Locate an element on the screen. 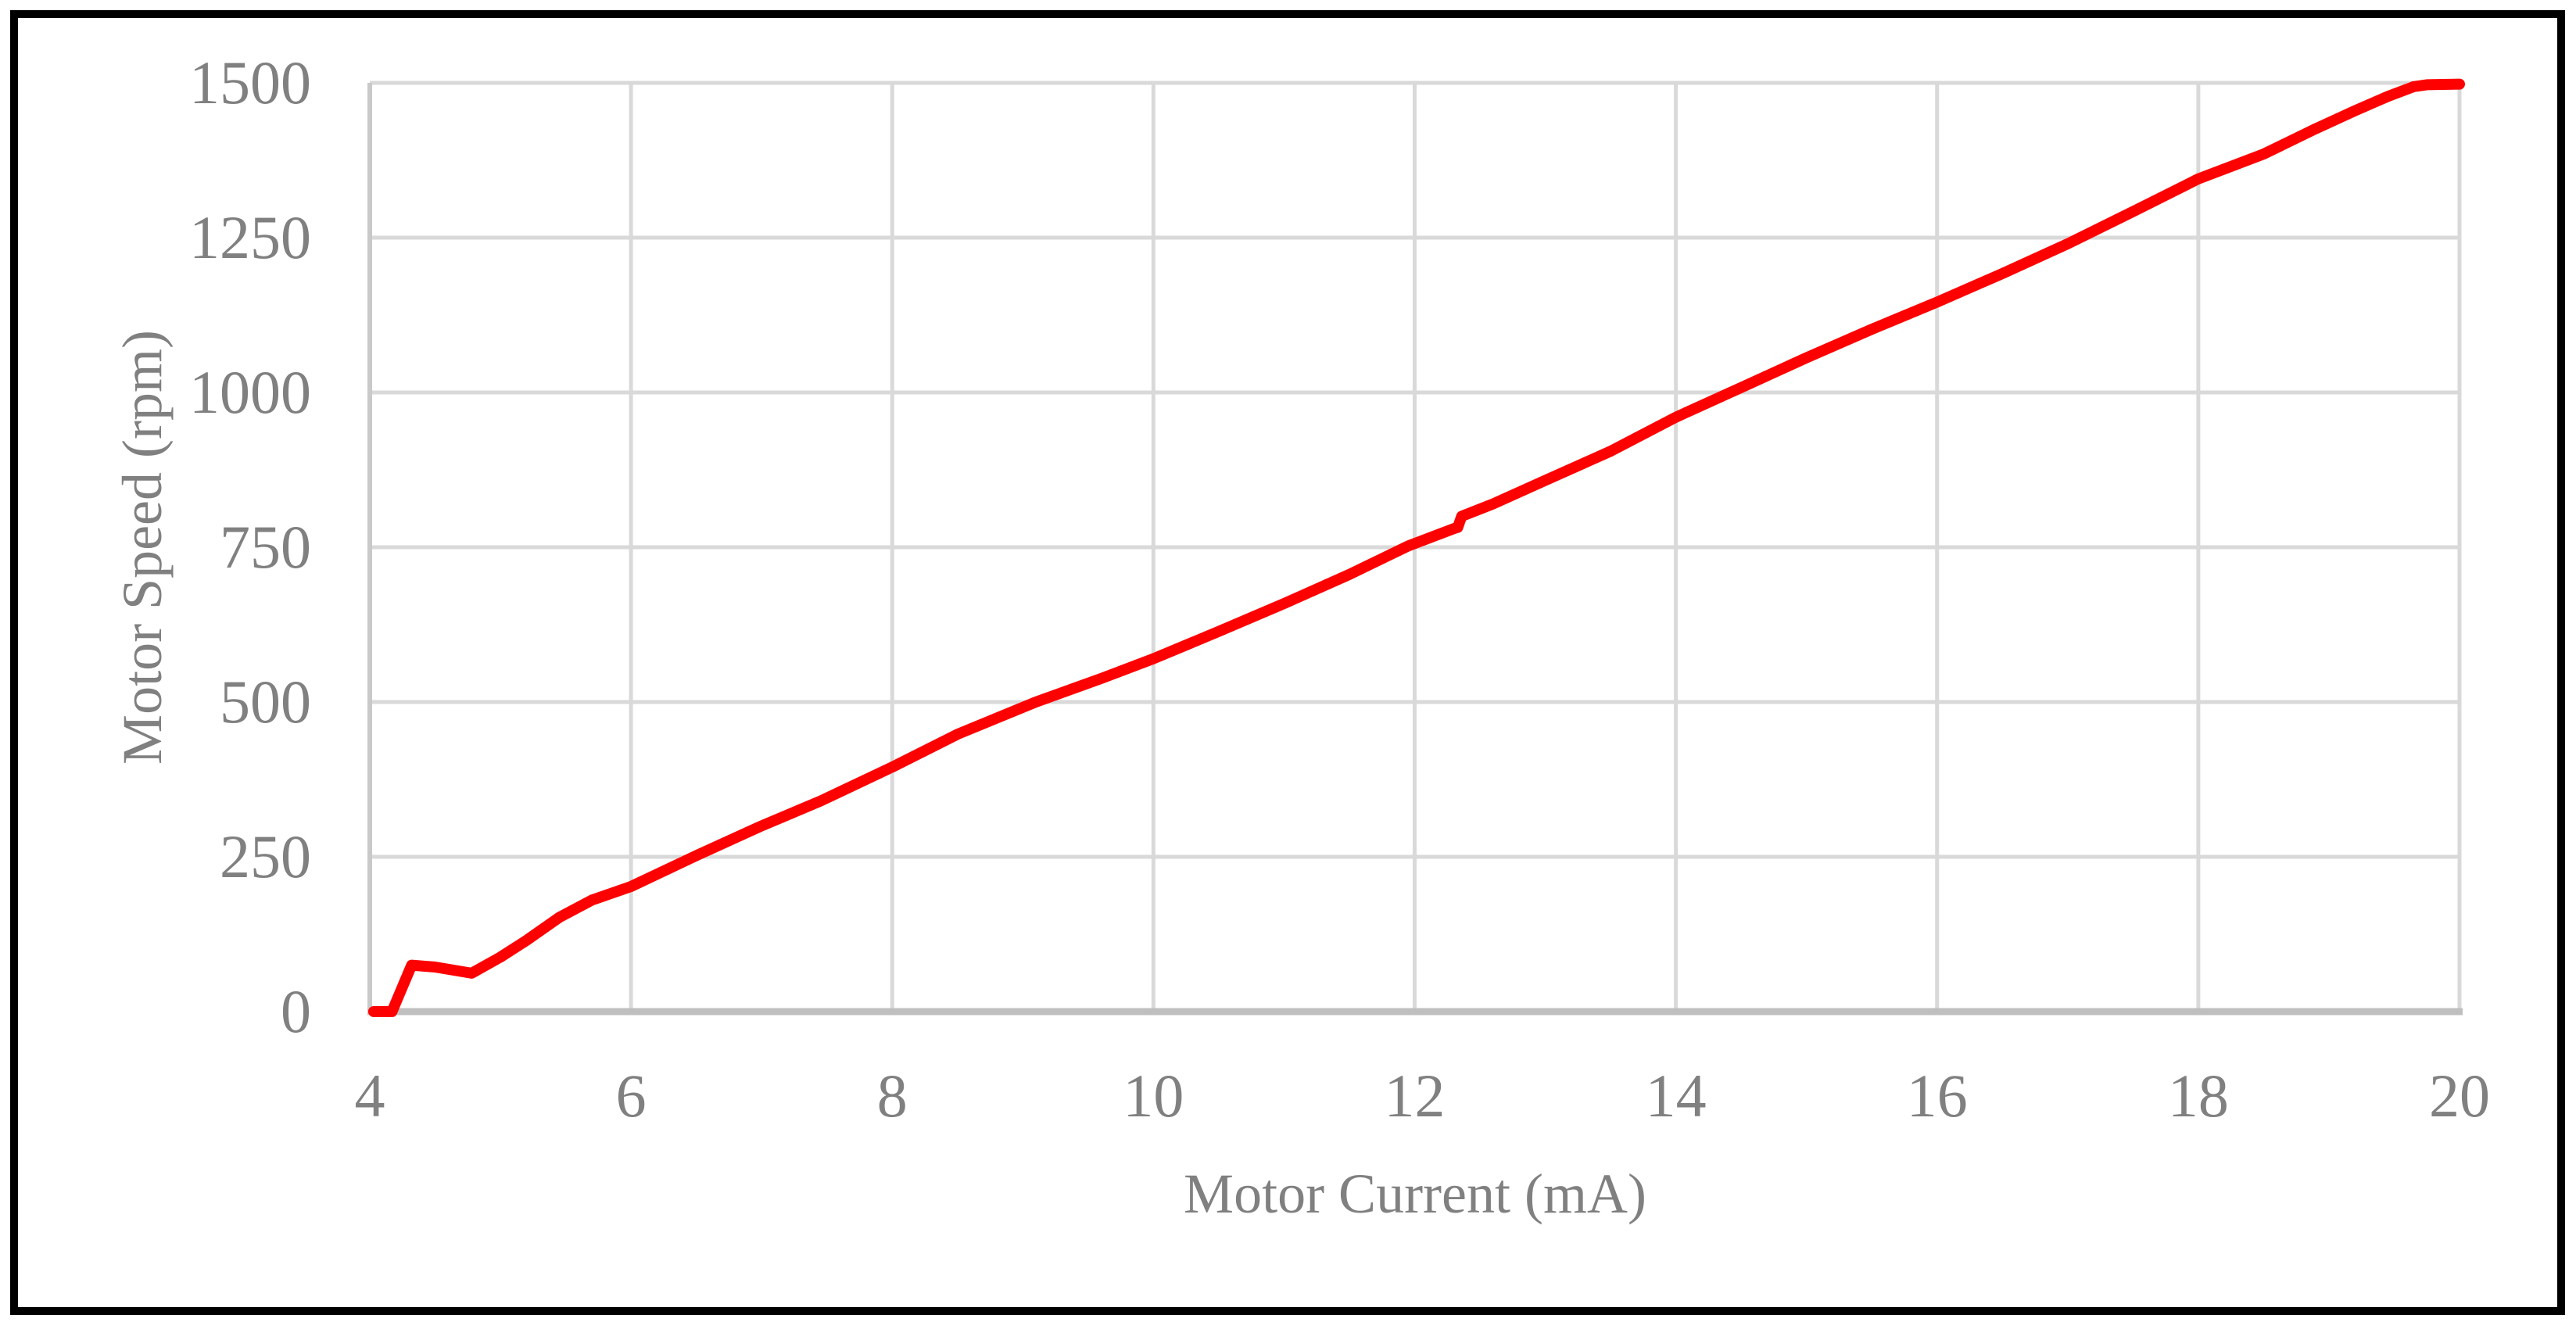  y-tick-label: 250 is located at coordinates (265, 856).